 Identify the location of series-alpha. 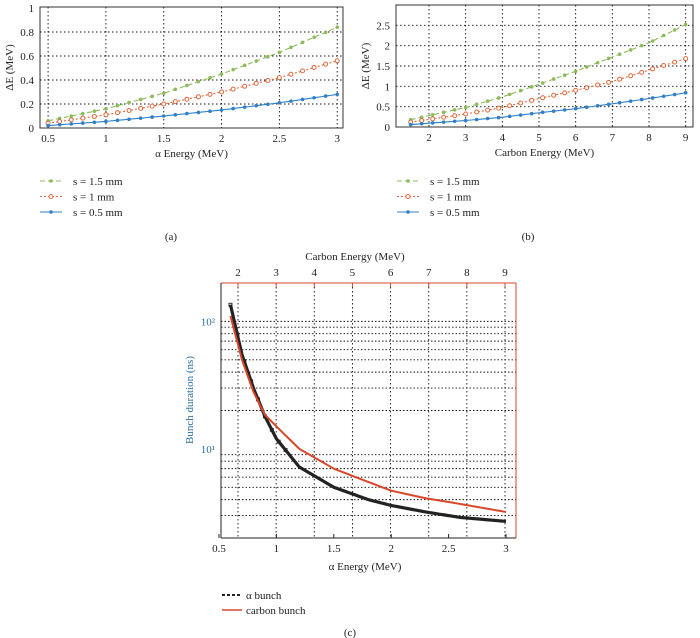
(367, 412).